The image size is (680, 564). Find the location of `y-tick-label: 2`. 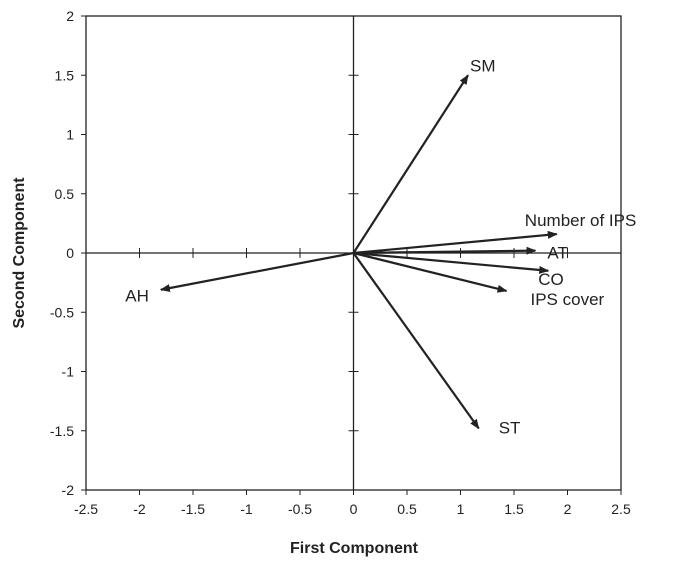

y-tick-label: 2 is located at coordinates (70, 16).